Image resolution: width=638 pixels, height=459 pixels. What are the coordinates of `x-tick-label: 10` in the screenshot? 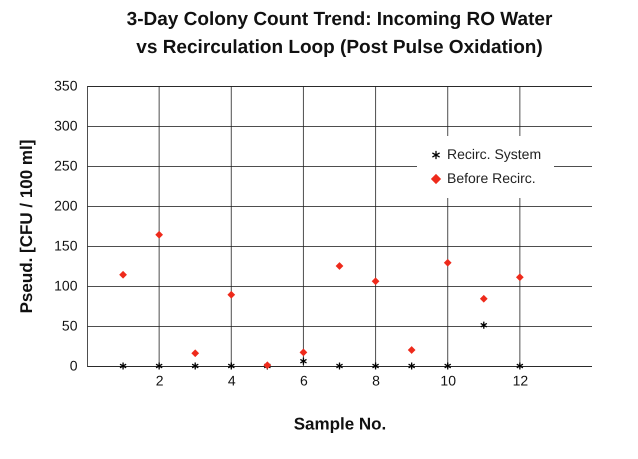 It's located at (448, 380).